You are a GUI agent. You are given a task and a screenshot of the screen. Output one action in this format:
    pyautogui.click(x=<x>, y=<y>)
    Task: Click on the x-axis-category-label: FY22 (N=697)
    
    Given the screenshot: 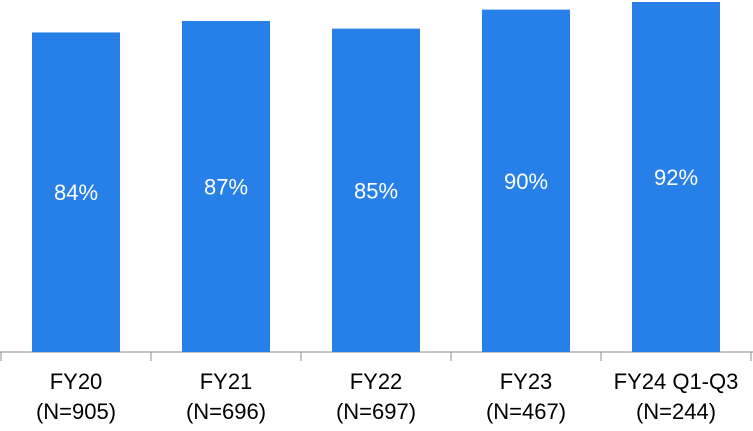 What is the action you would take?
    pyautogui.click(x=376, y=396)
    